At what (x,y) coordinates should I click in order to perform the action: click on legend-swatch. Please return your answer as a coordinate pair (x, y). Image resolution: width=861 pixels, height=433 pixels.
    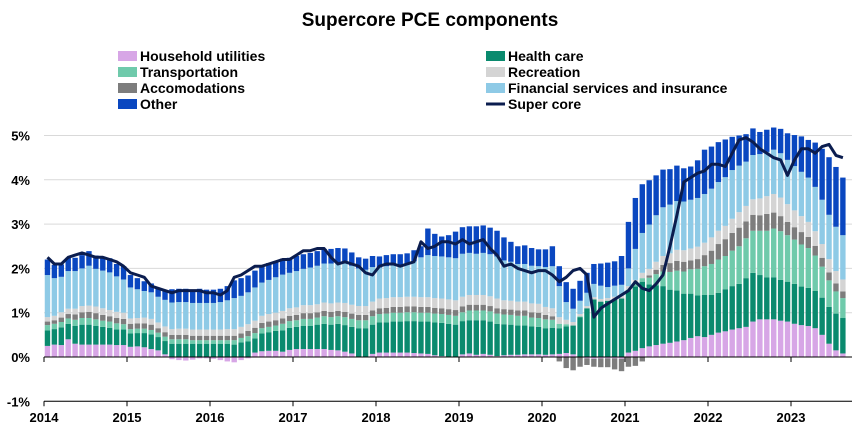
    Looking at the image, I should click on (127, 88).